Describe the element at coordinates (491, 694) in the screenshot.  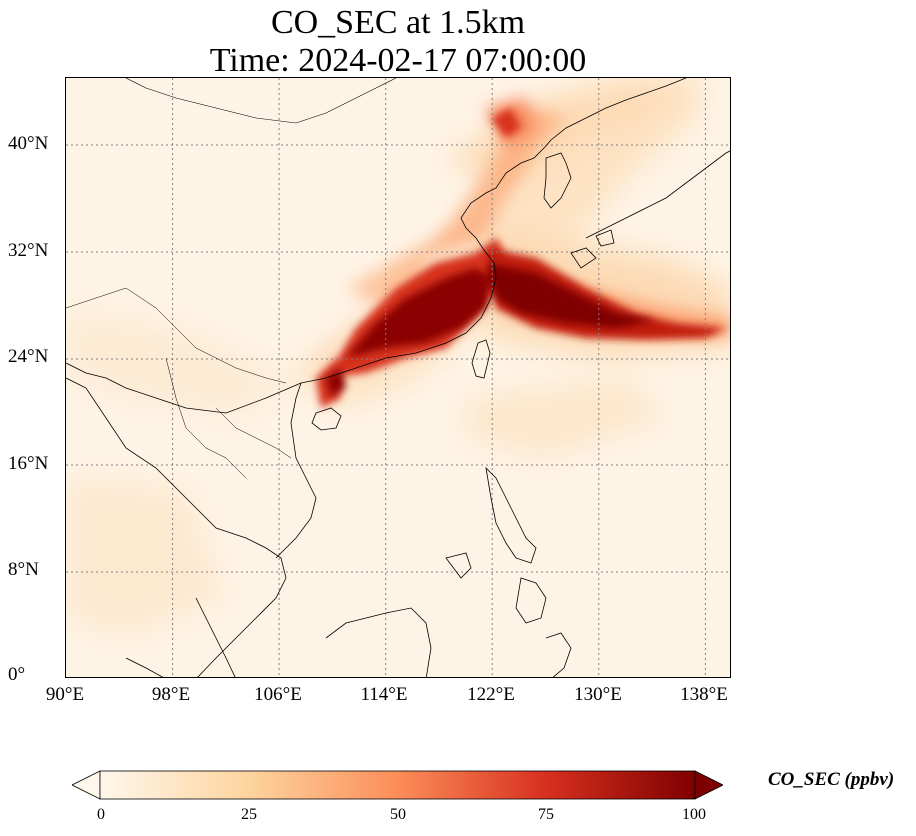
I see `lon-tick-122: 122°E` at that location.